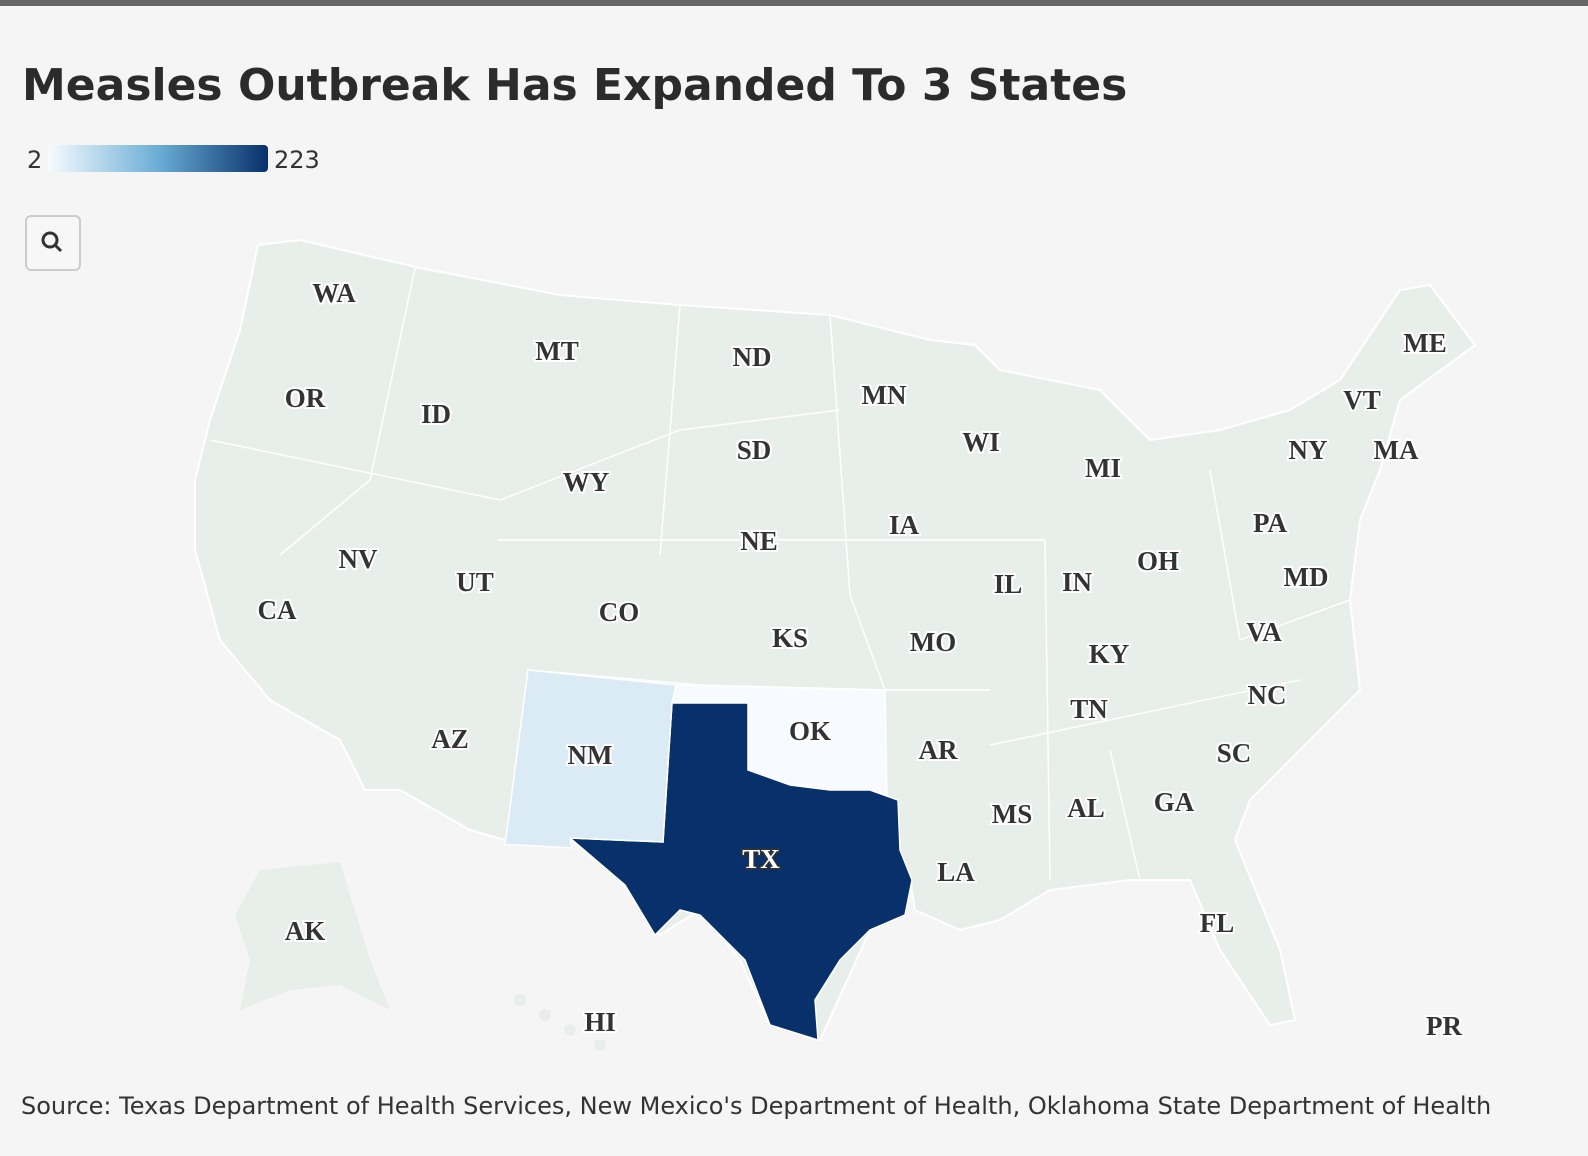  I want to click on state-label: ID, so click(436, 414).